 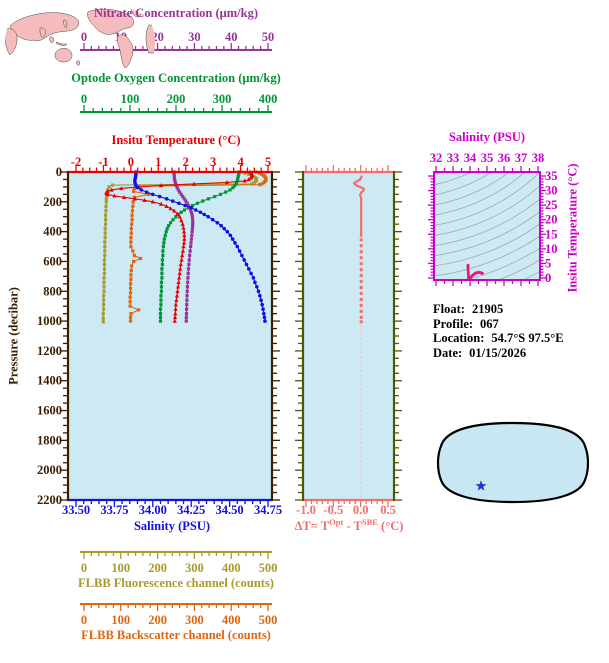 What do you see at coordinates (527, 338) in the screenshot?
I see `location-value: 54.7°S 97.5°E` at bounding box center [527, 338].